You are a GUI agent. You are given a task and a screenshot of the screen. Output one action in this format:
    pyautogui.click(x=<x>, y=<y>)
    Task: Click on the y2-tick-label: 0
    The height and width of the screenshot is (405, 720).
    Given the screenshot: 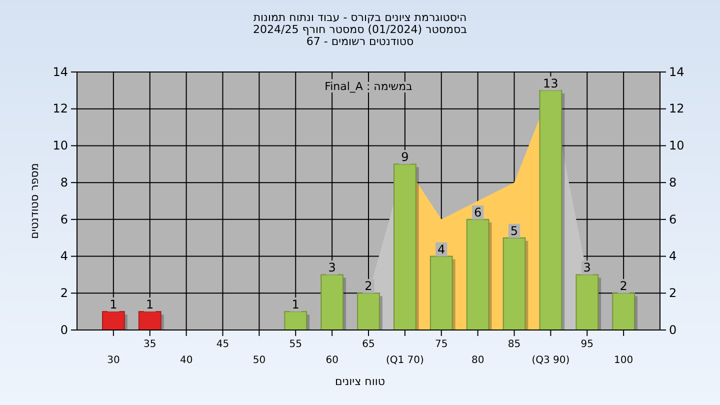 What is the action you would take?
    pyautogui.click(x=673, y=329)
    